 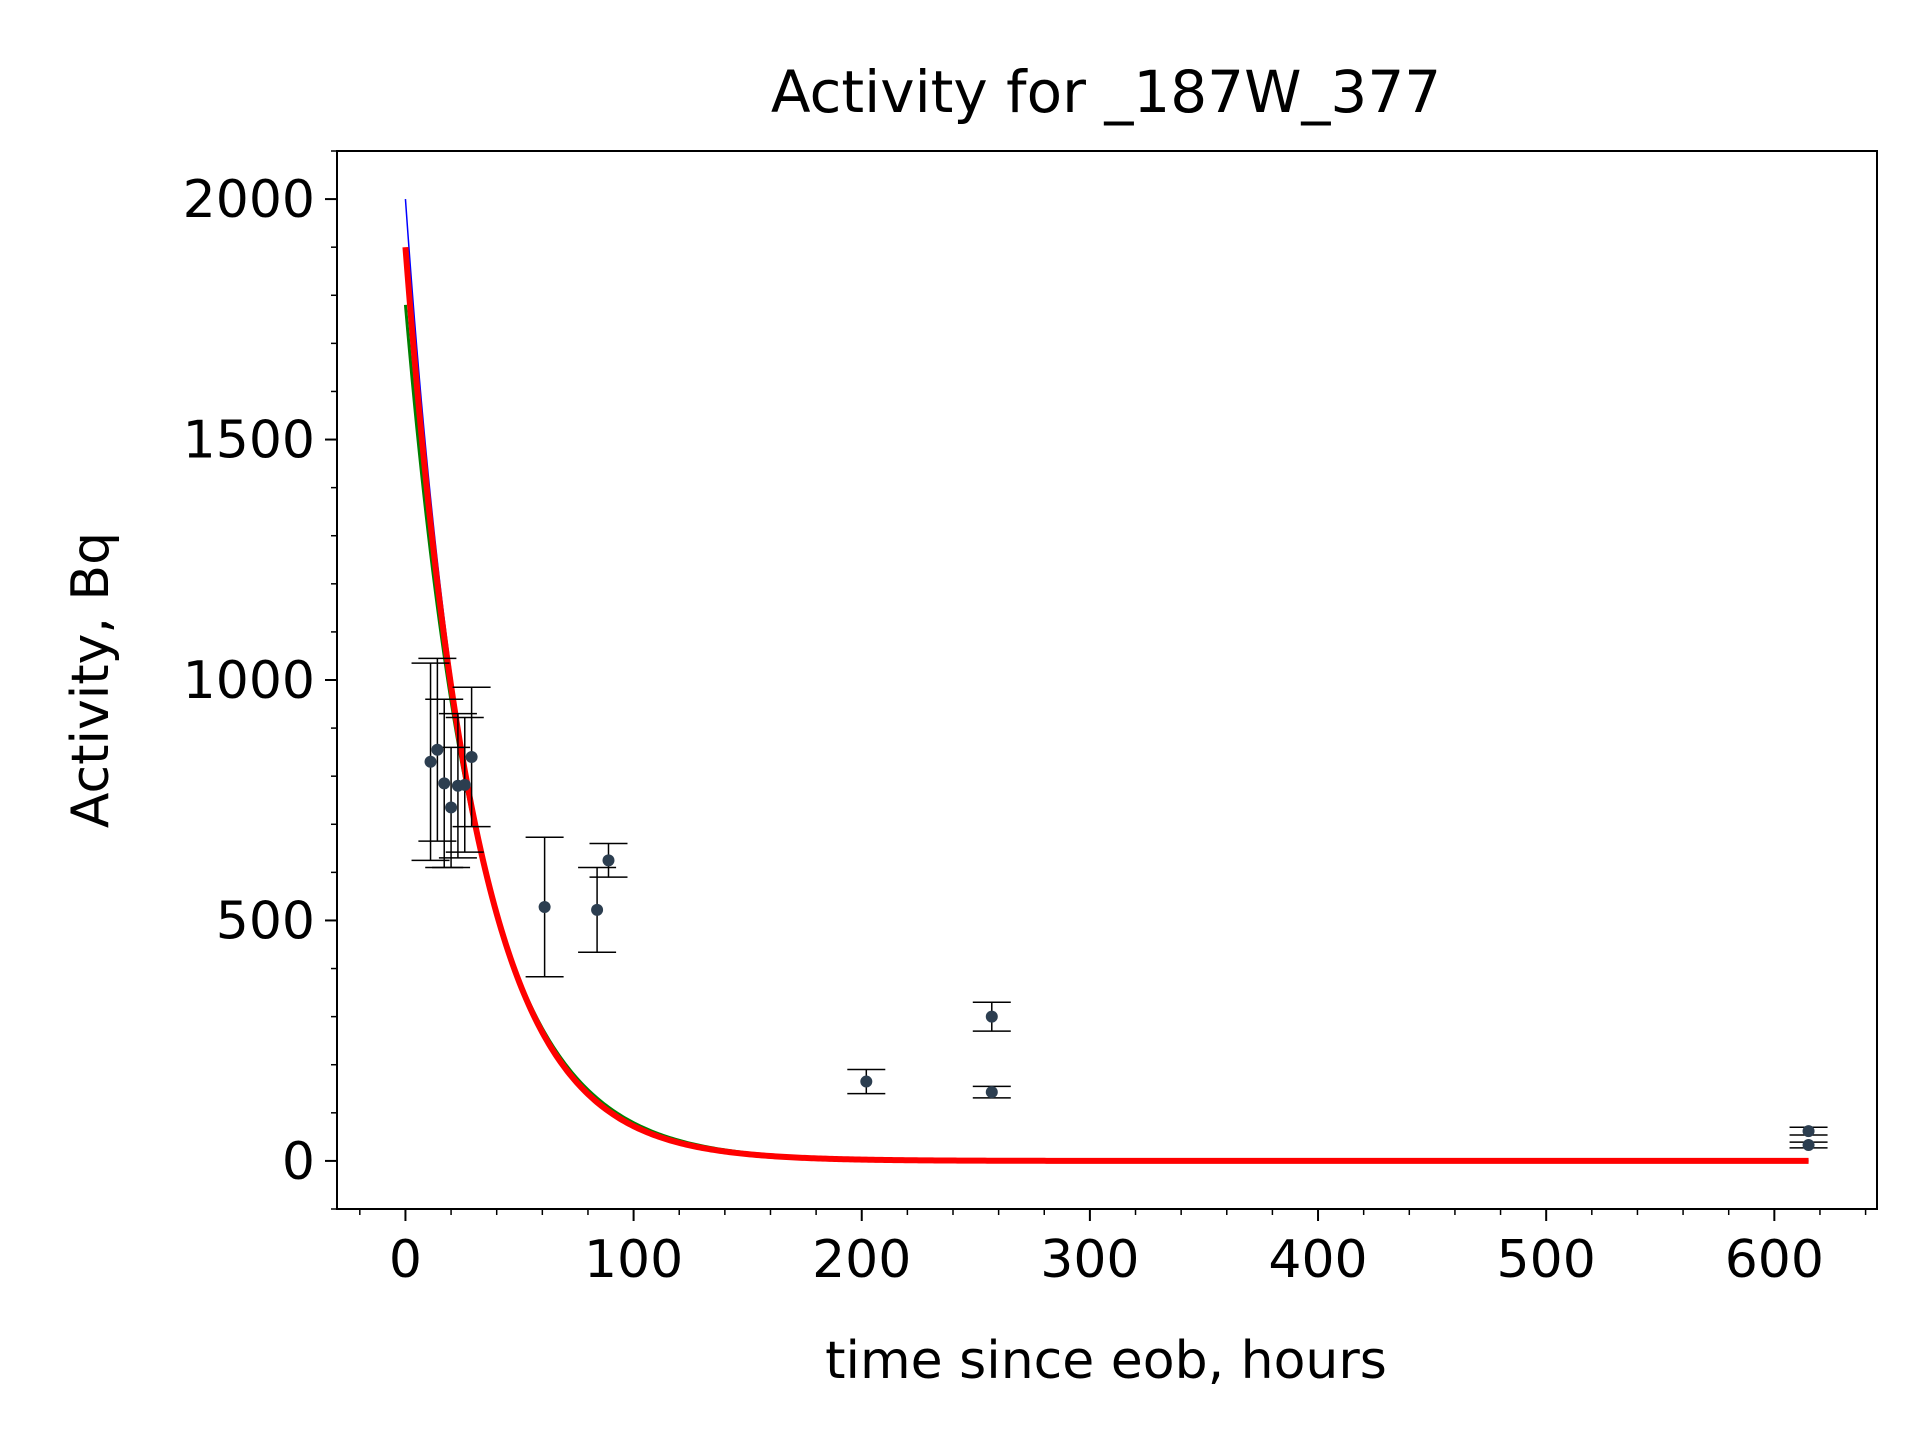 What do you see at coordinates (405, 1260) in the screenshot?
I see `x-tick-label: 0` at bounding box center [405, 1260].